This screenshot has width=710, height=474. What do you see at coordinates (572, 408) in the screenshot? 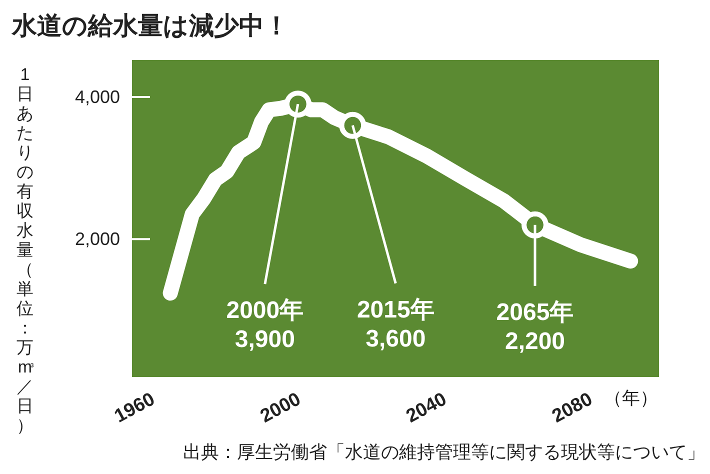
I see `x-tick-label: 2080` at bounding box center [572, 408].